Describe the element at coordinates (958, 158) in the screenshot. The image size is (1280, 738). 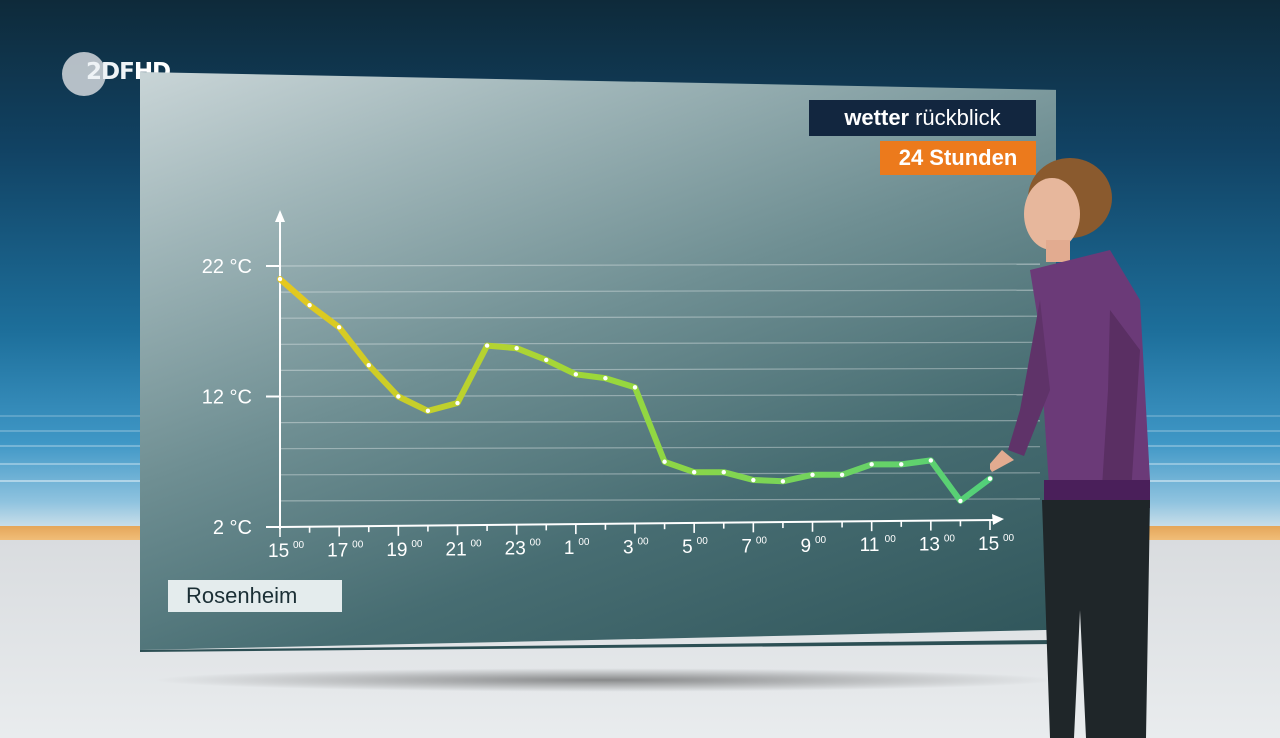
I see `period-badge: 24 Stunden` at that location.